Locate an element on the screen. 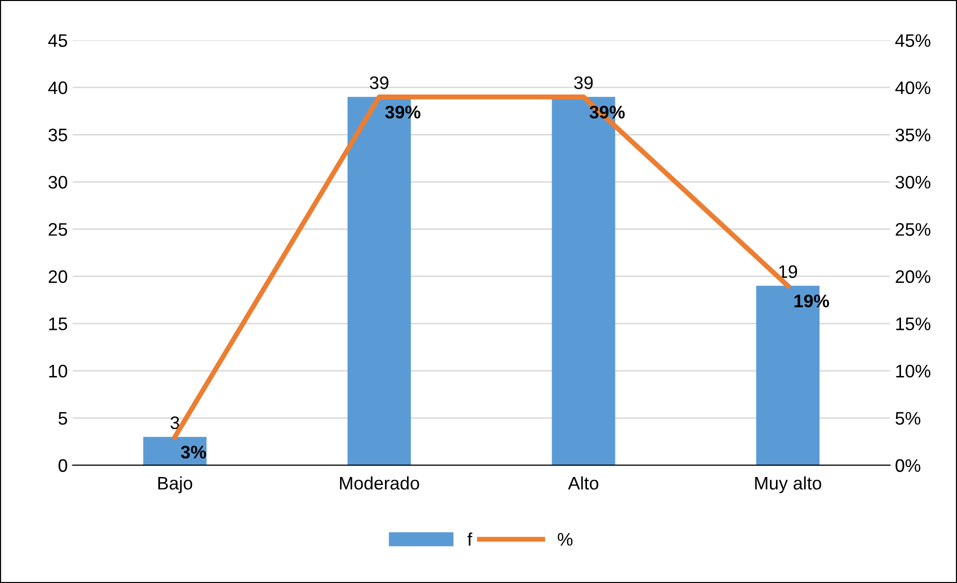 The width and height of the screenshot is (957, 583). y-tick-label: 40 is located at coordinates (58, 87).